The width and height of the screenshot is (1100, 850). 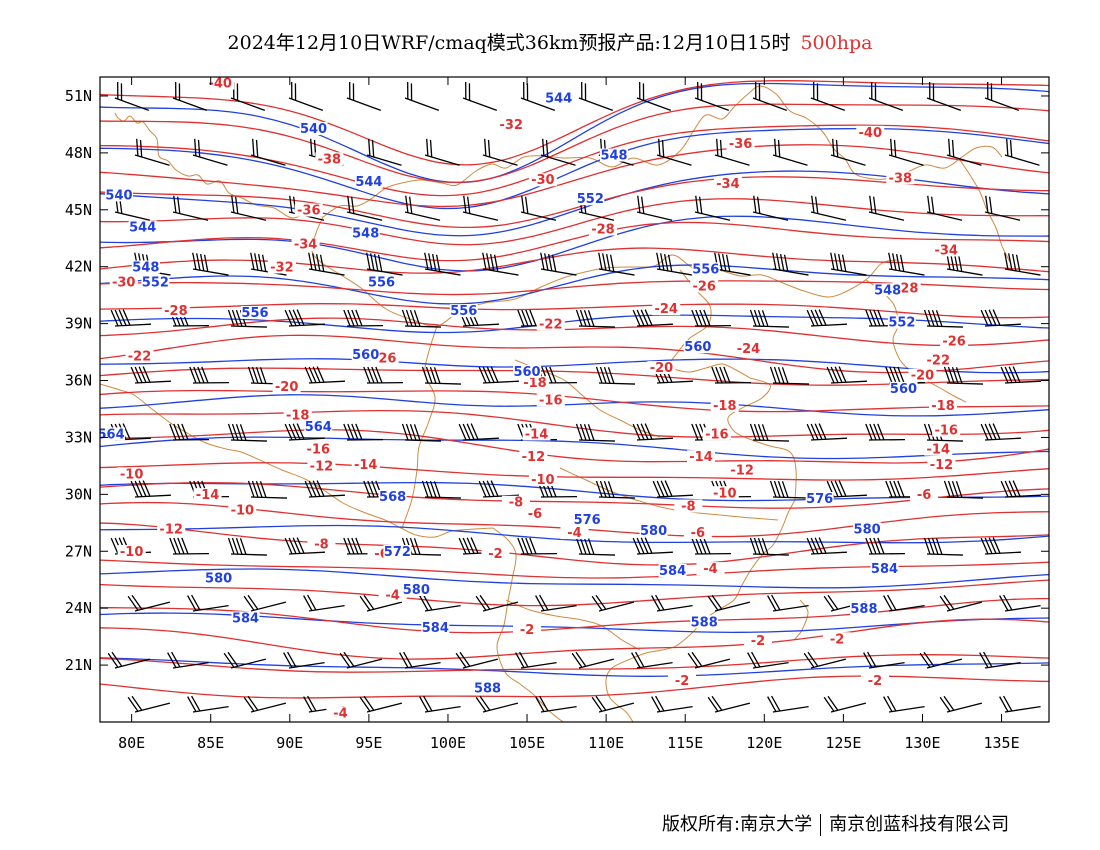 What do you see at coordinates (606, 743) in the screenshot?
I see `x-tick-label: 110E` at bounding box center [606, 743].